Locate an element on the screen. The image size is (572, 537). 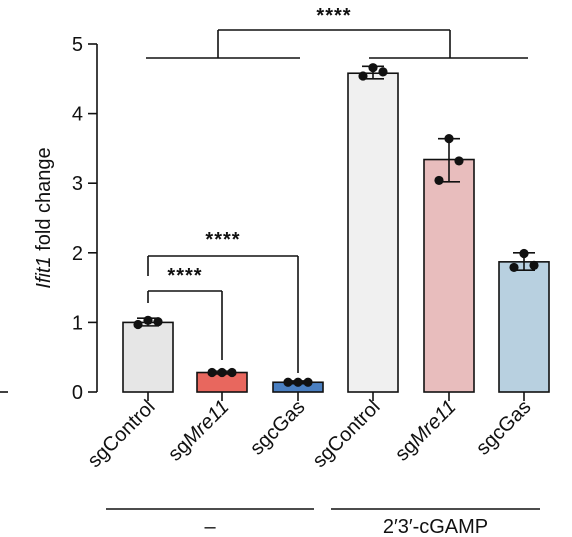
y-tick-label: 5 is located at coordinates (77, 45).